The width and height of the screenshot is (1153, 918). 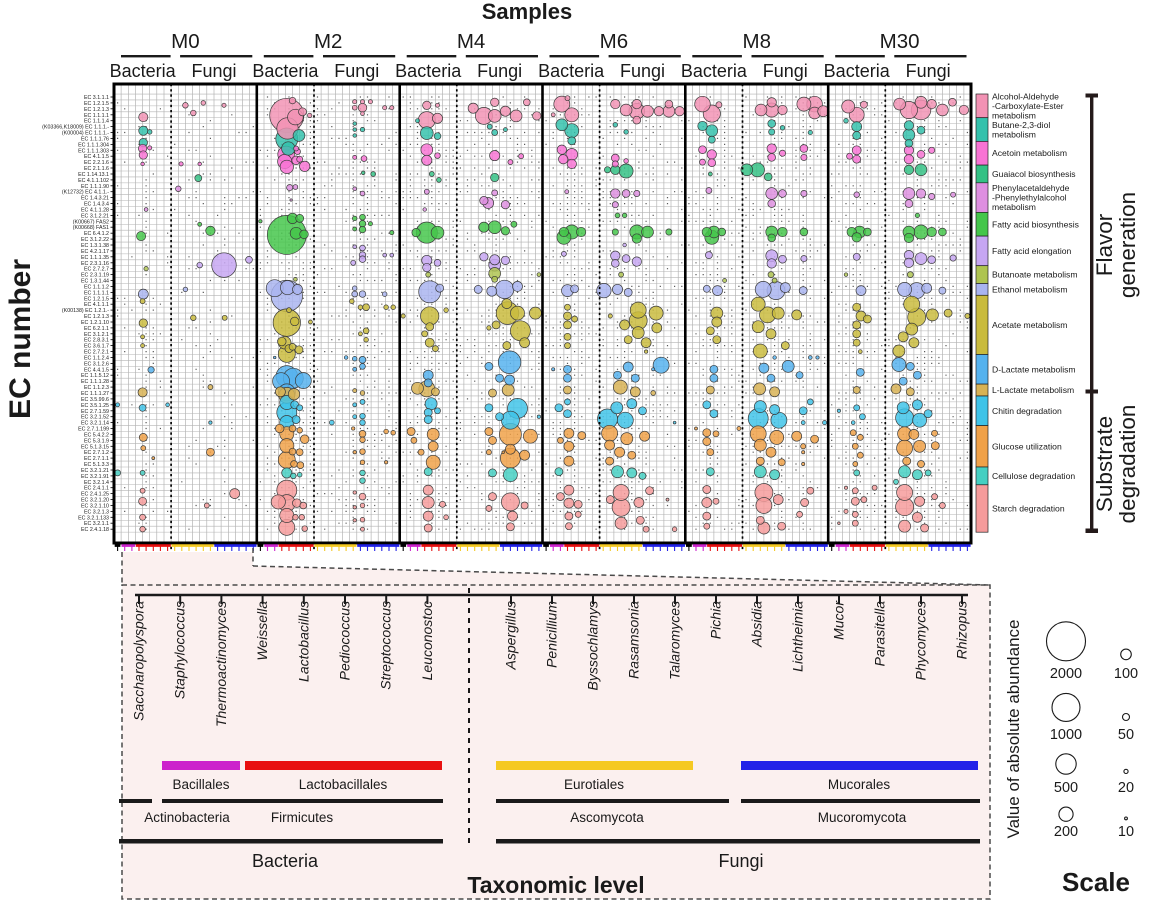 I want to click on svg-text: Acetoin metabolism, so click(x=1029, y=153).